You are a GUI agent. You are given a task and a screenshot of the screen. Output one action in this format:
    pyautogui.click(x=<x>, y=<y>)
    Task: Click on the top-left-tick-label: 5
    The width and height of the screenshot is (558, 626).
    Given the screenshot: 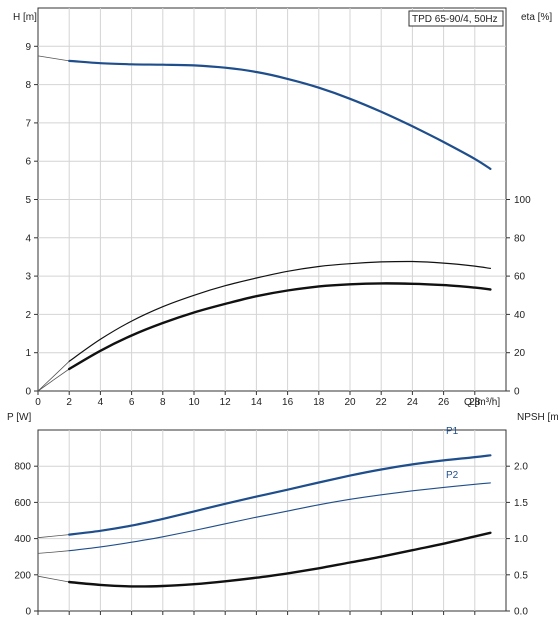 What is the action you would take?
    pyautogui.click(x=28, y=200)
    